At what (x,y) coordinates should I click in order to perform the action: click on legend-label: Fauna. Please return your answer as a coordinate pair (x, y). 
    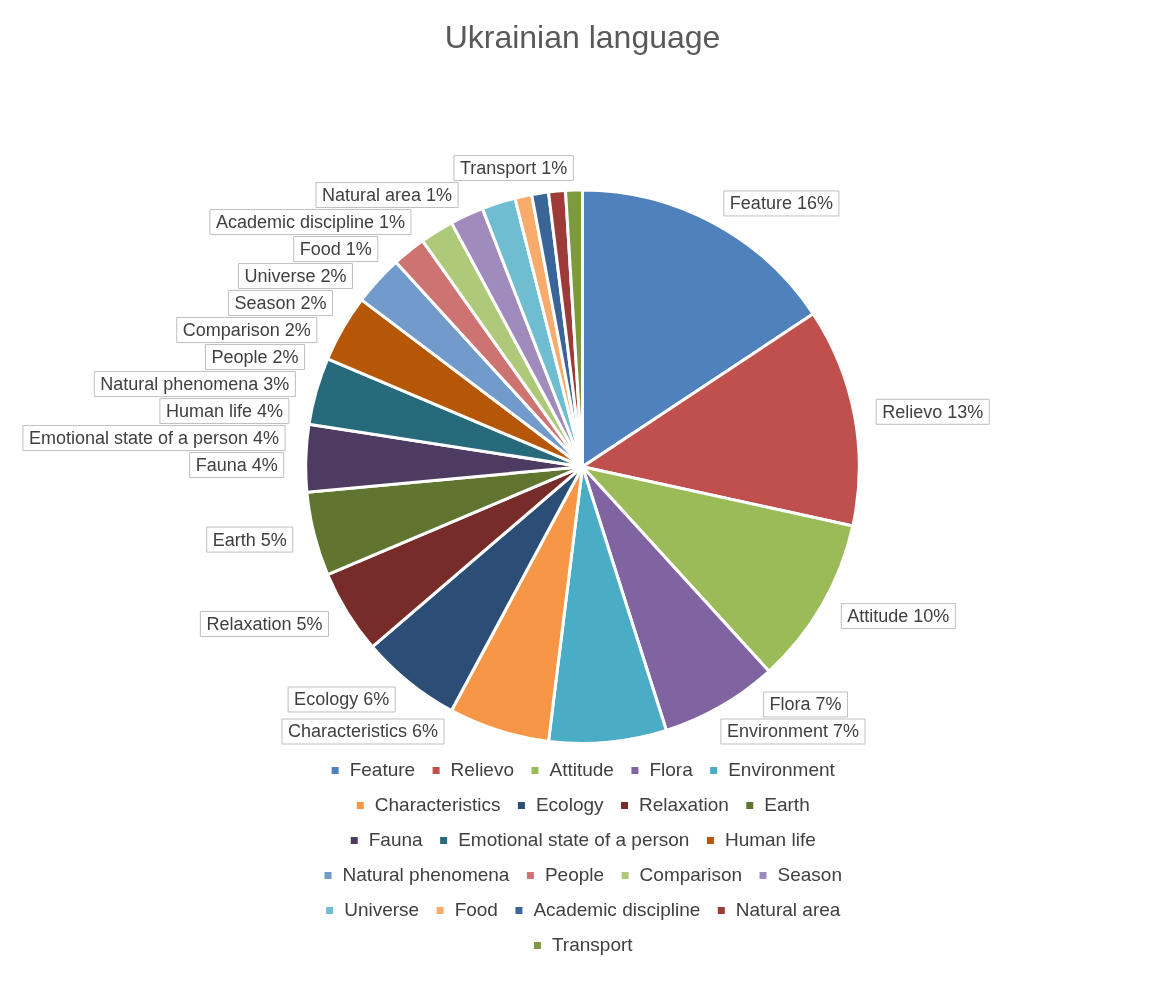
    Looking at the image, I should click on (396, 839).